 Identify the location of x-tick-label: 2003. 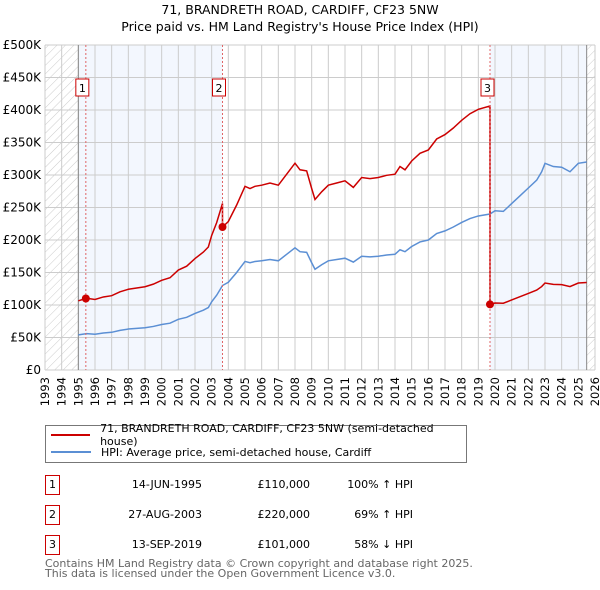
(212, 391).